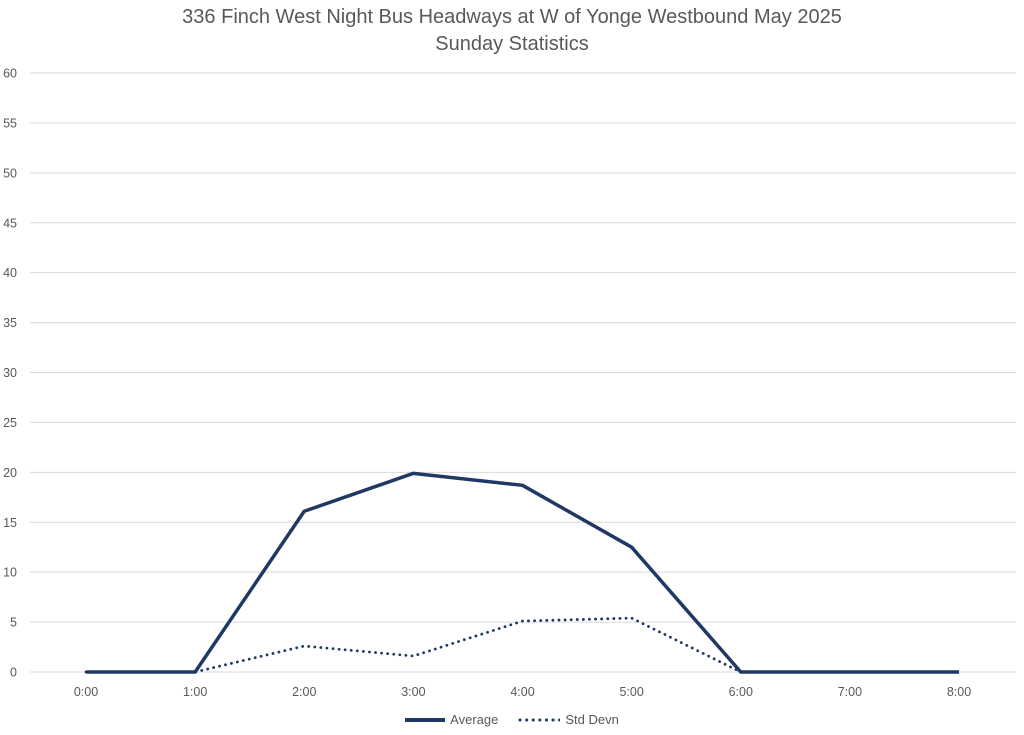 Image resolution: width=1024 pixels, height=735 pixels. Describe the element at coordinates (10, 423) in the screenshot. I see `y-axis-tick-label: 25` at that location.